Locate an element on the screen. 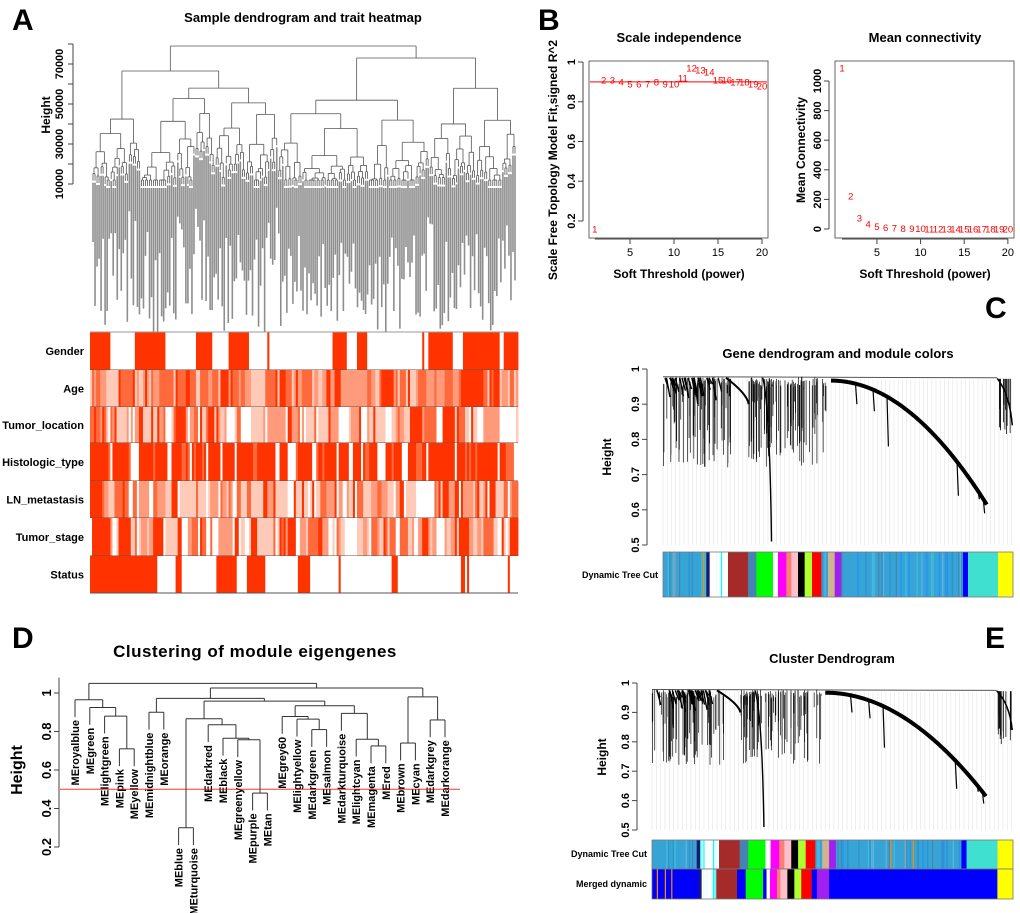 This screenshot has width=1020, height=913. eigengene-leaf-label: MEdarkorange is located at coordinates (446, 778).